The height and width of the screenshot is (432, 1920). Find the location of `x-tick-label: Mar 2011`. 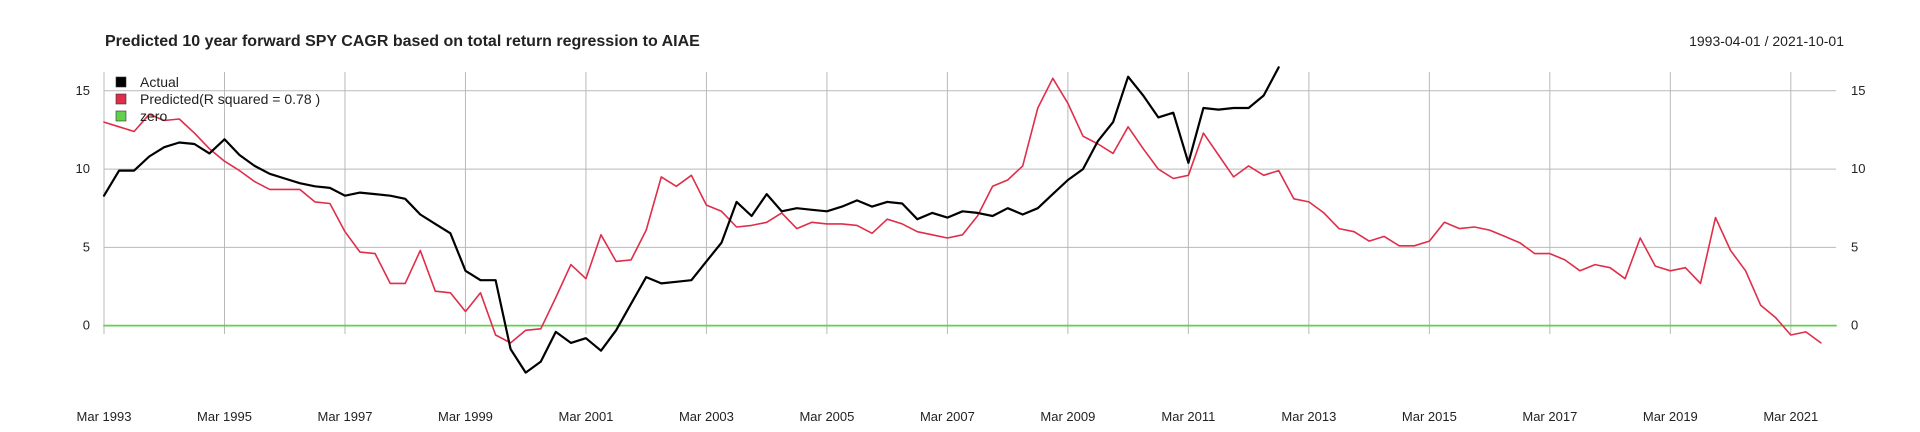

x-tick-label: Mar 2011 is located at coordinates (1188, 416).